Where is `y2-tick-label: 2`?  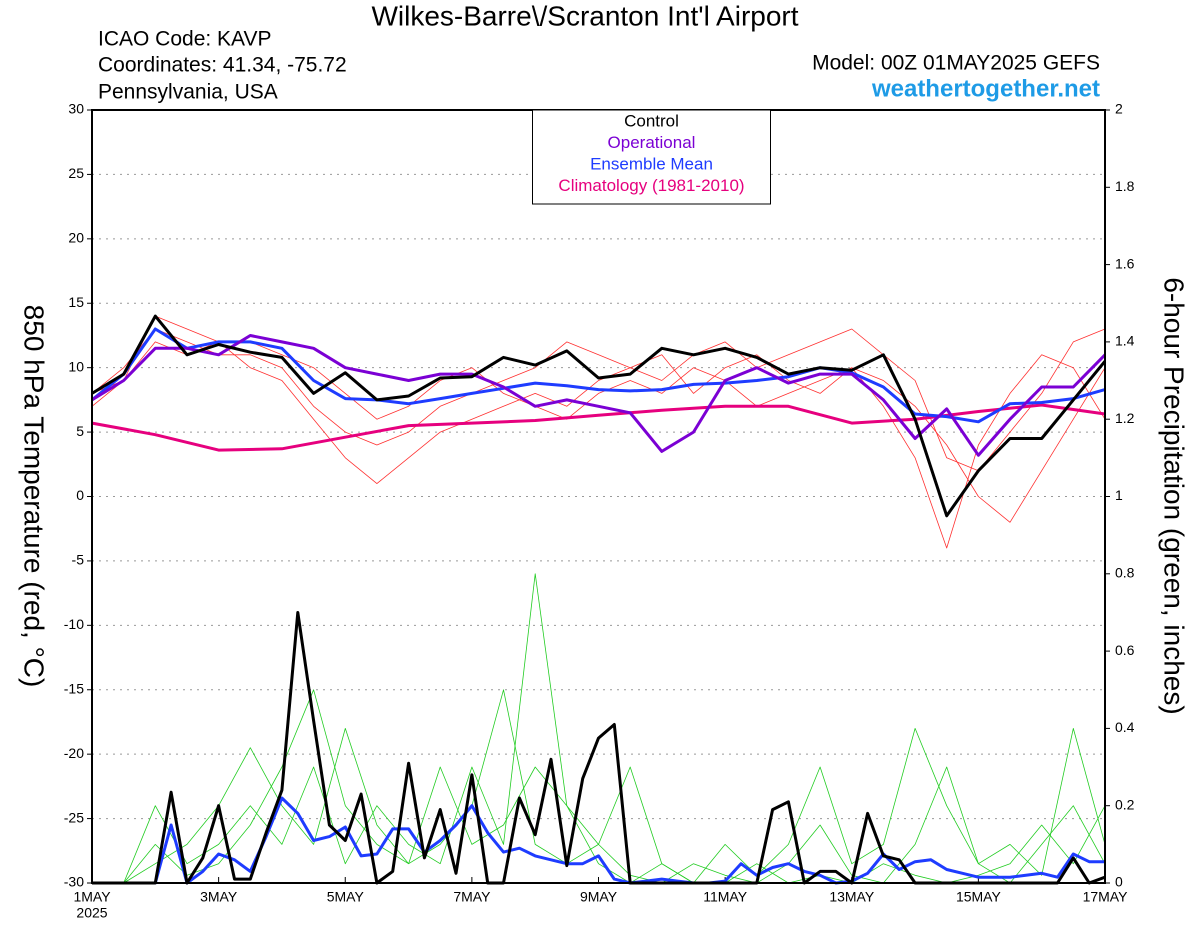
y2-tick-label: 2 is located at coordinates (1119, 109).